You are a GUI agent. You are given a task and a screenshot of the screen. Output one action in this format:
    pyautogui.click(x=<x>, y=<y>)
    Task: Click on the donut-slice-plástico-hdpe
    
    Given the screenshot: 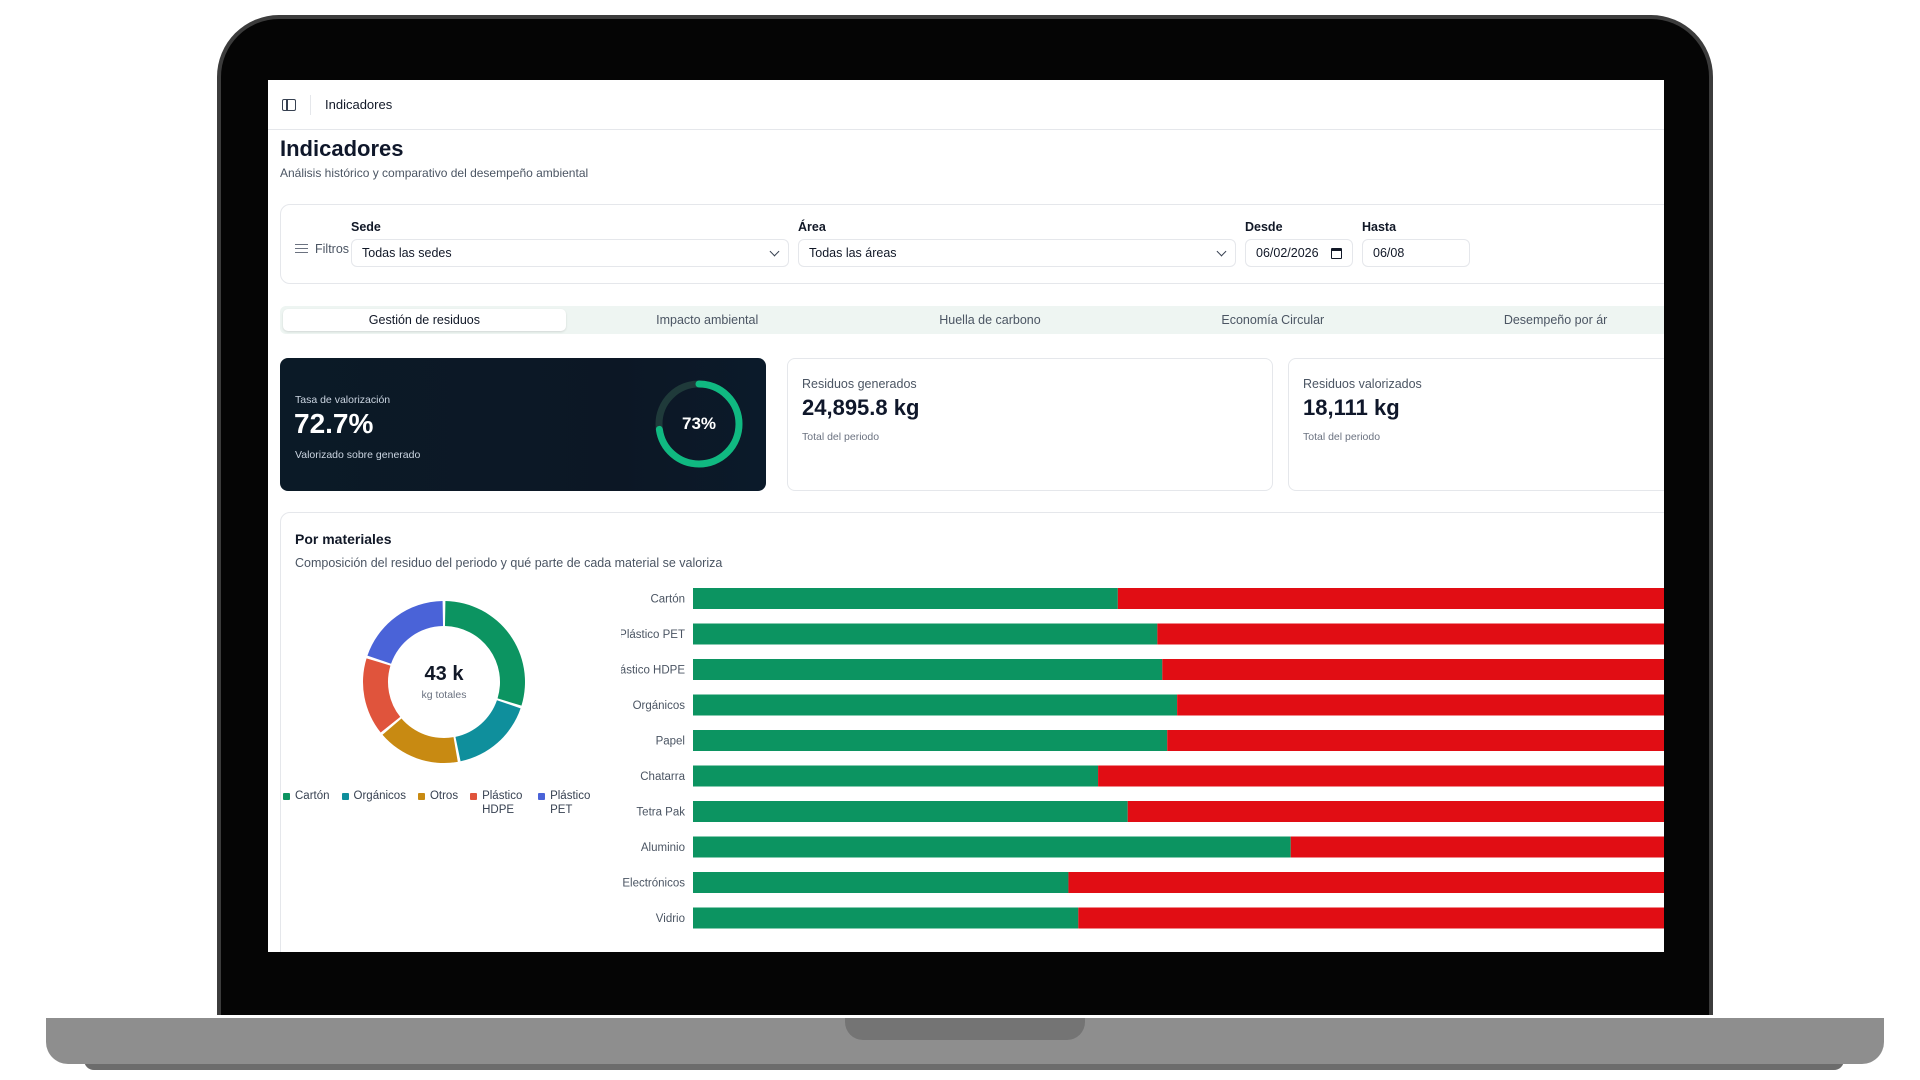 What is the action you would take?
    pyautogui.click(x=382, y=695)
    